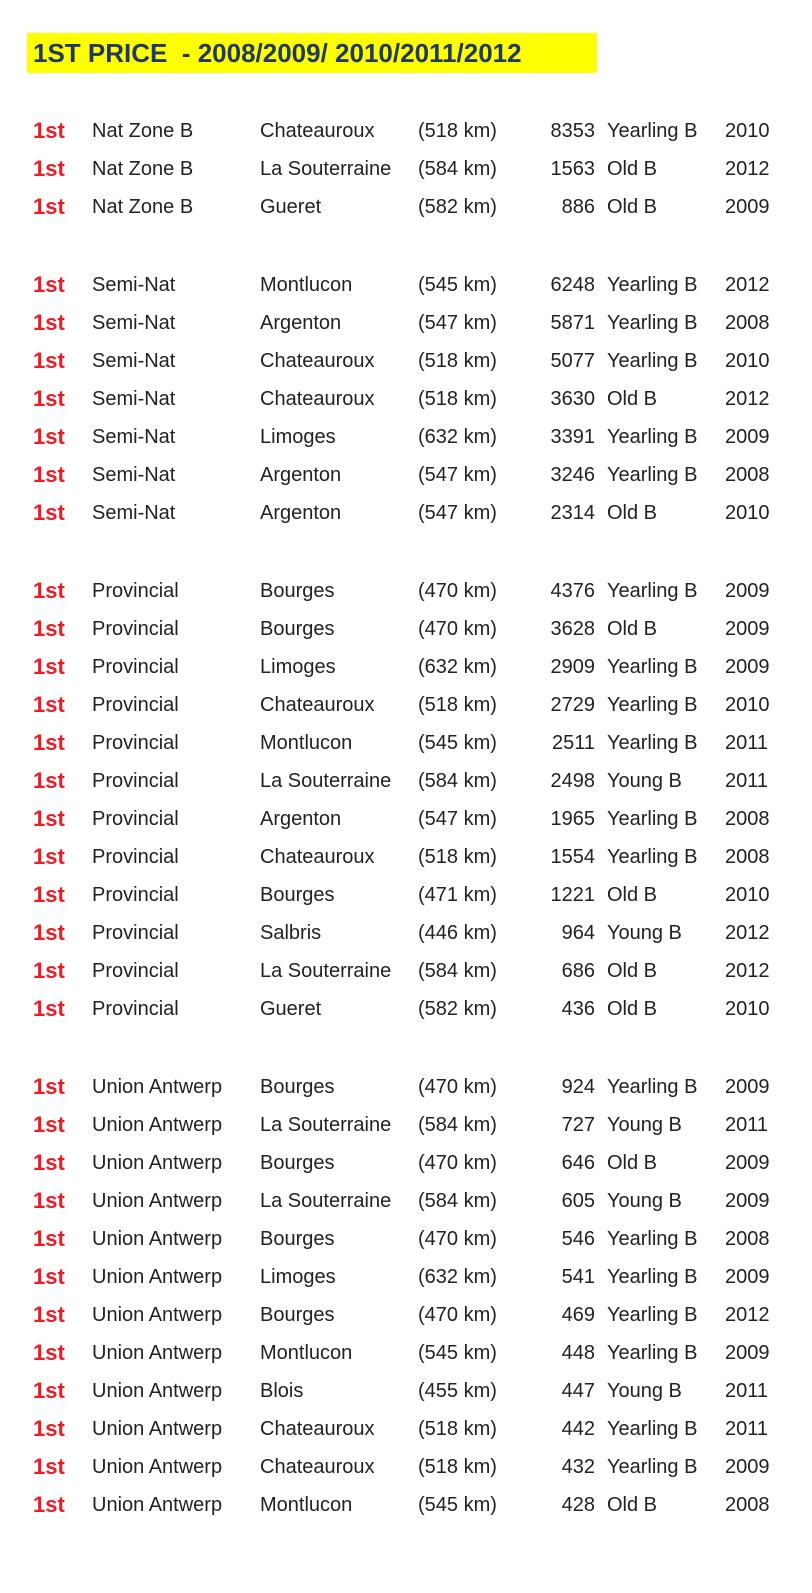 This screenshot has height=1593, width=812. What do you see at coordinates (578, 932) in the screenshot?
I see `count-cell: 964` at bounding box center [578, 932].